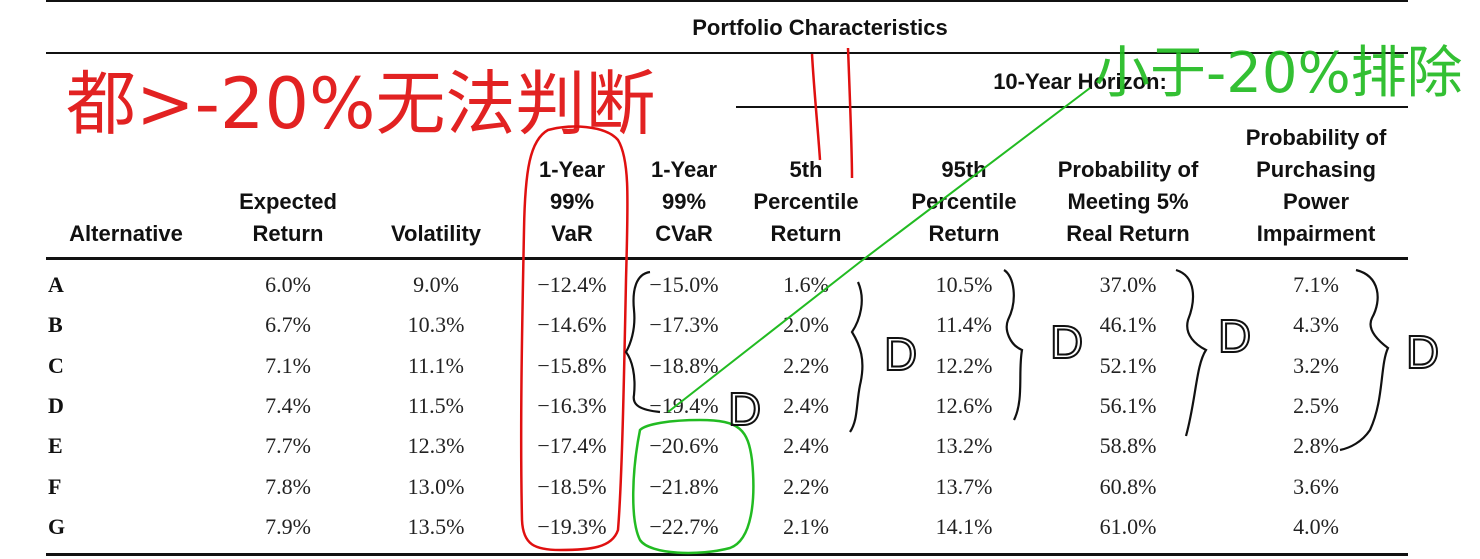 The image size is (1480, 559). I want to click on table-cell: 3.6%, so click(1316, 486).